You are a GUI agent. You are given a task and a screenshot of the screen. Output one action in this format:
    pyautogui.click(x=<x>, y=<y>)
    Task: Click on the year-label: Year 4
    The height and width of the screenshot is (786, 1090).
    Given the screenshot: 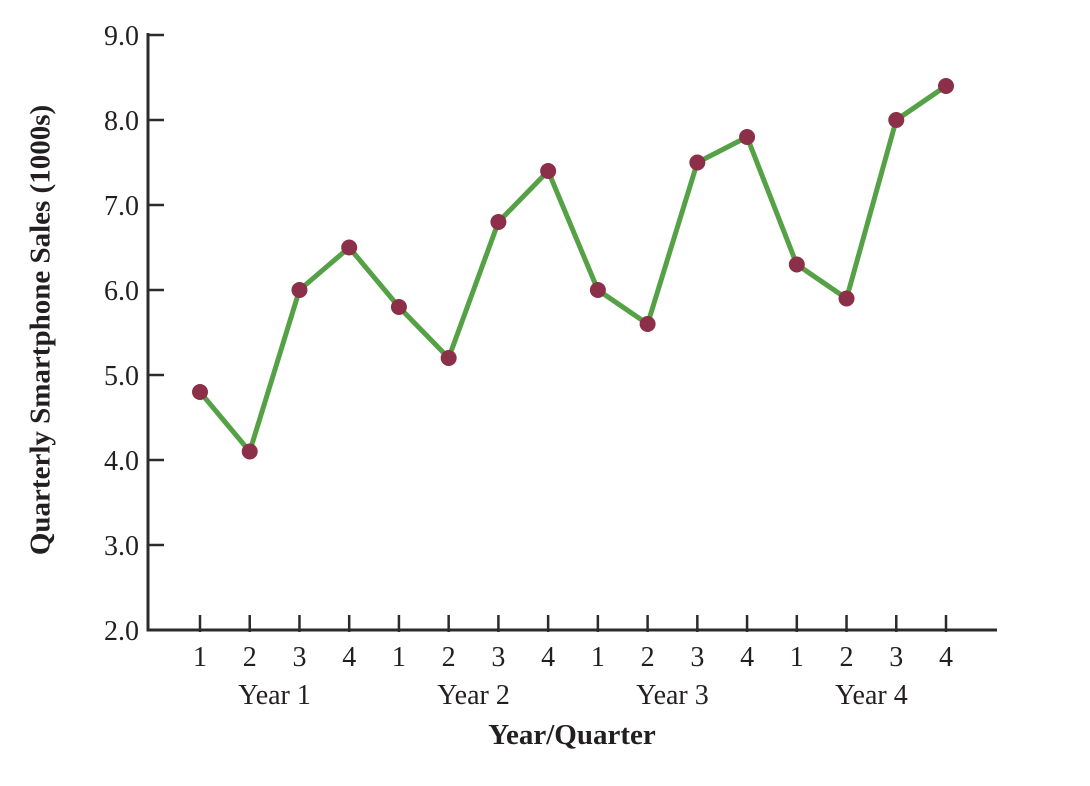 What is the action you would take?
    pyautogui.click(x=871, y=695)
    